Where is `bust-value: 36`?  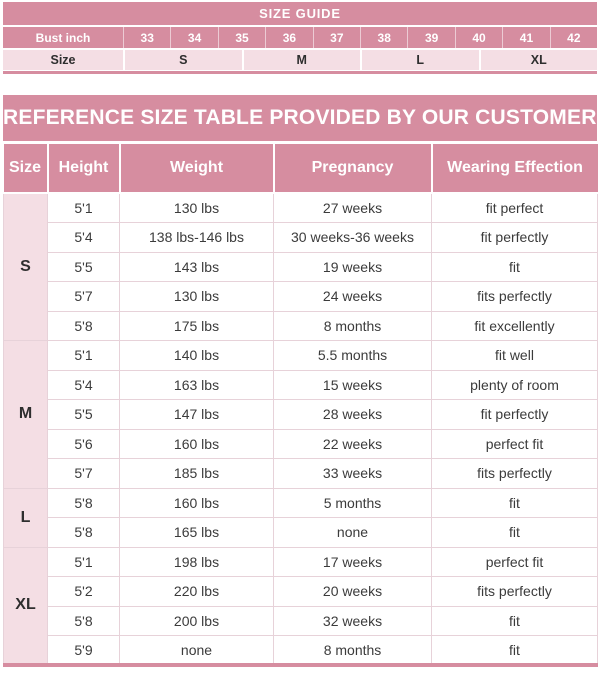 bust-value: 36 is located at coordinates (288, 37).